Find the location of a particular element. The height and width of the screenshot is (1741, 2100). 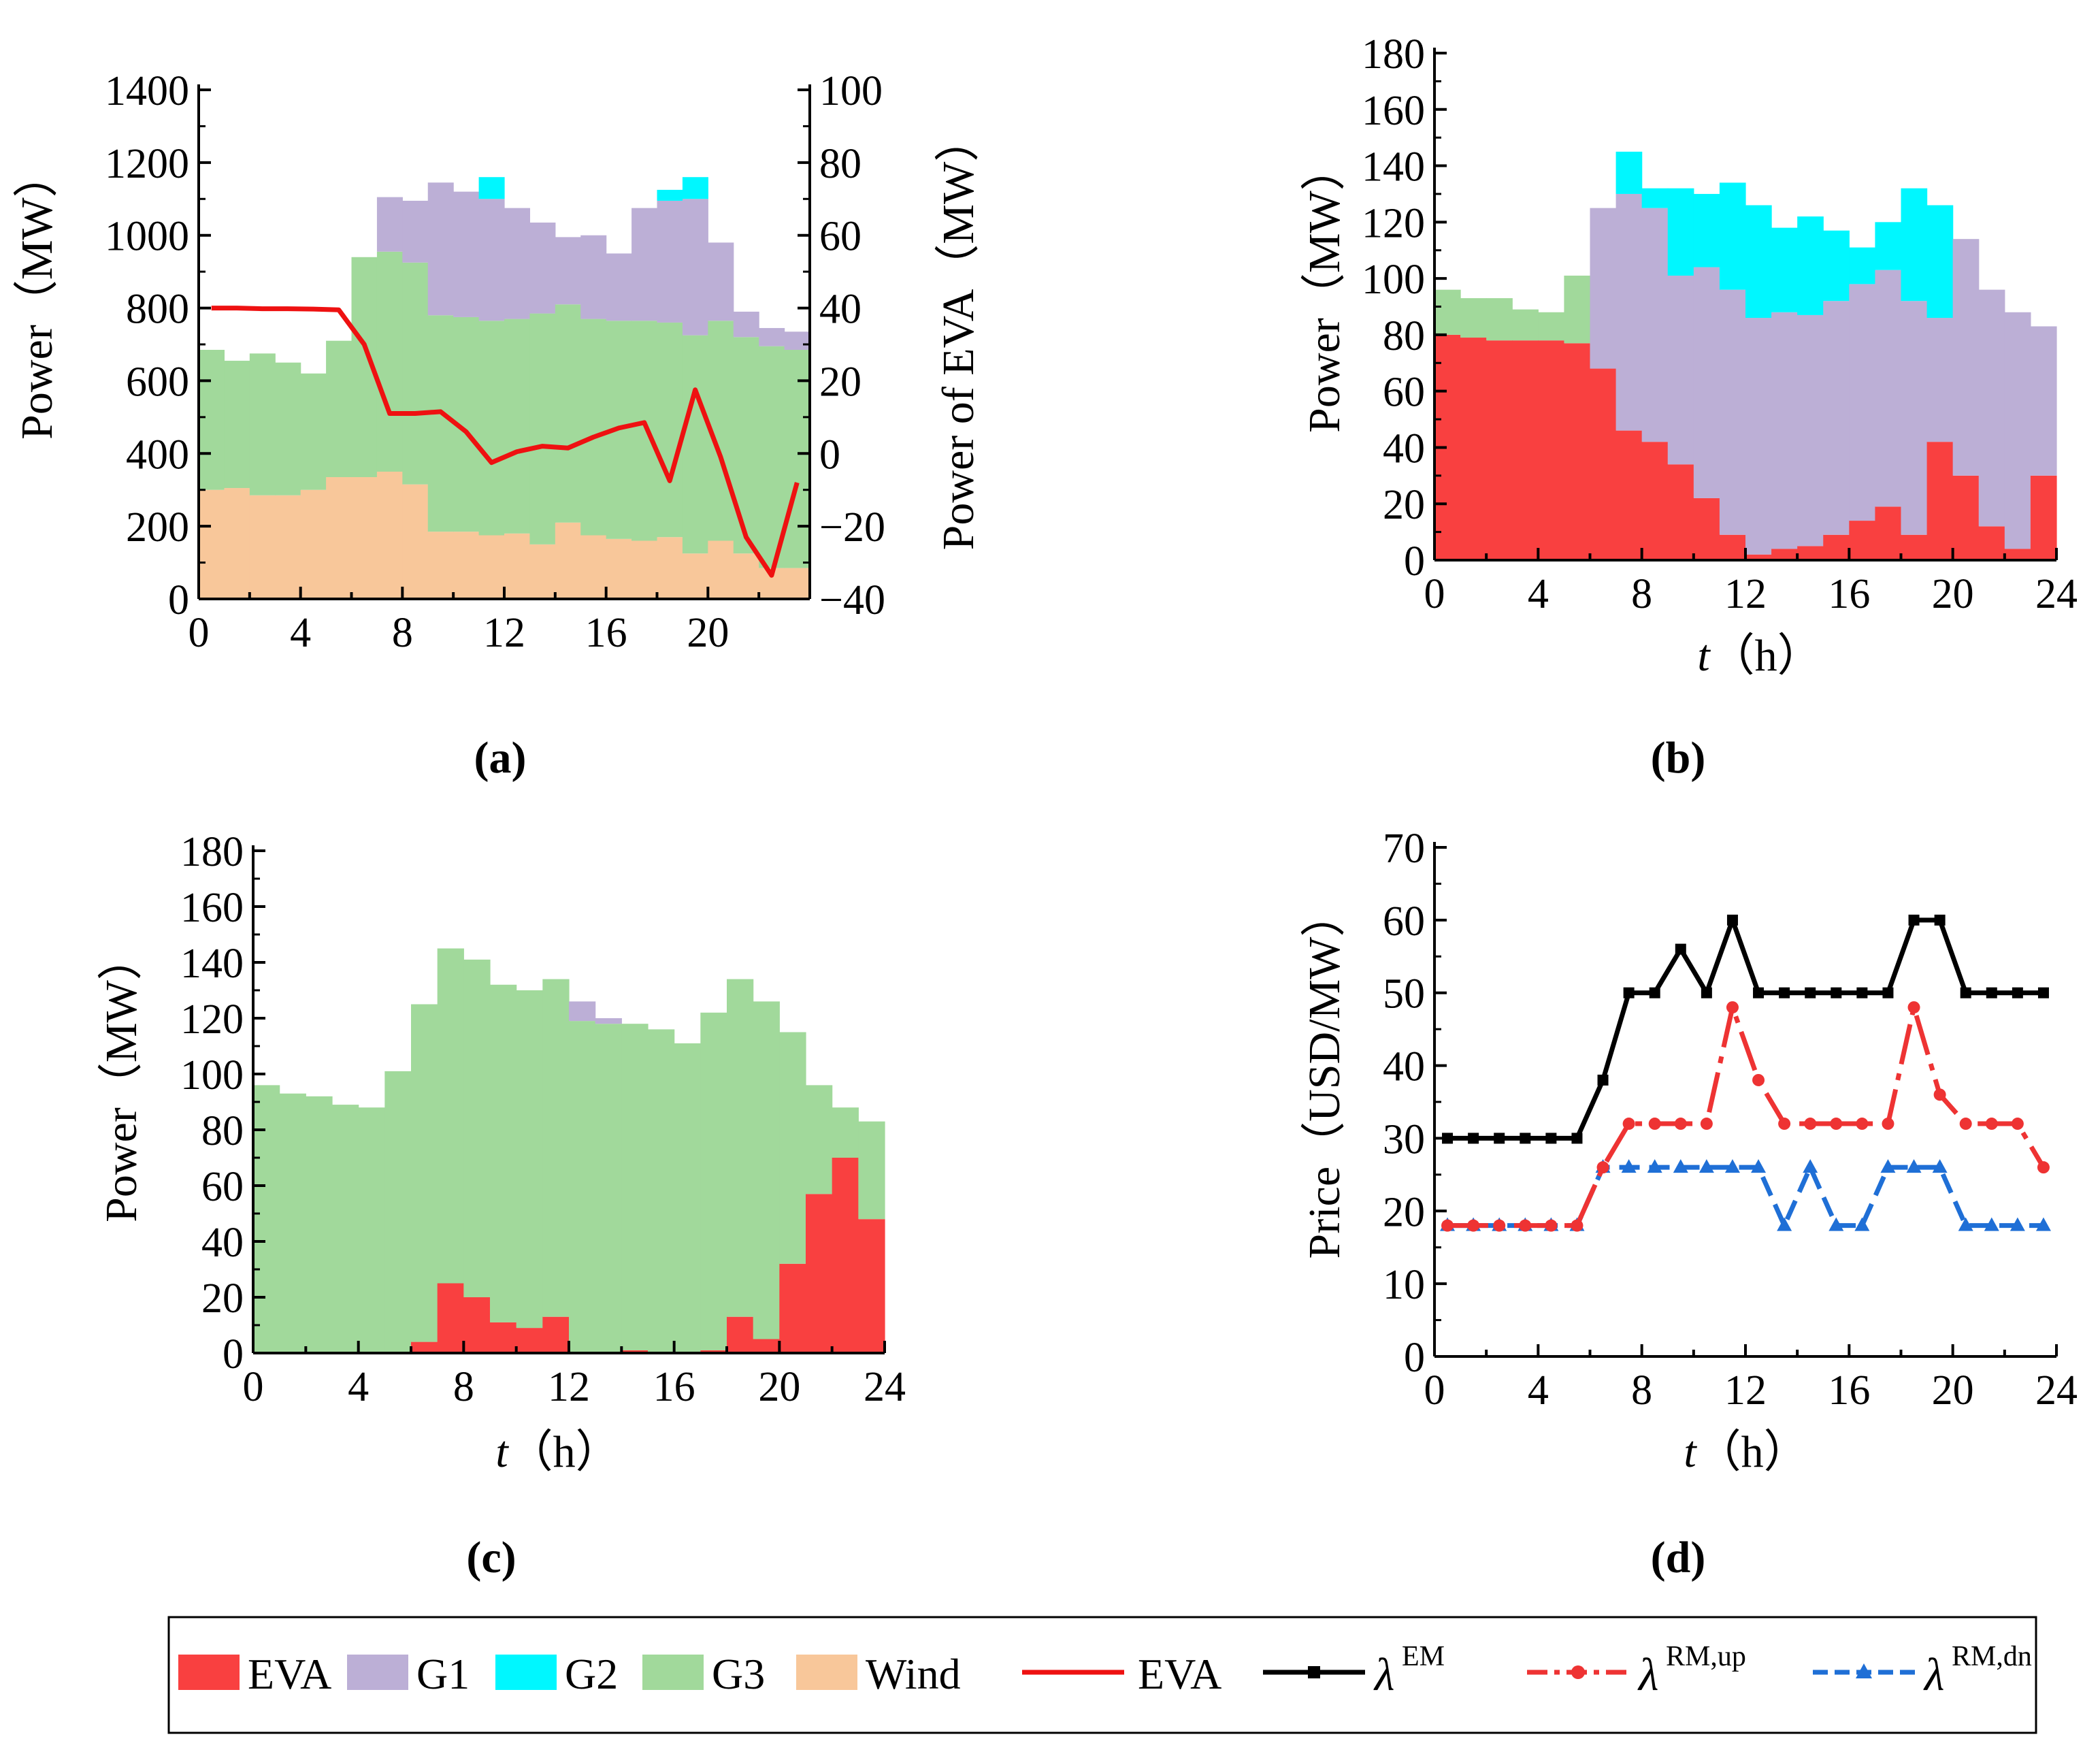

x-tick-label: 12 is located at coordinates (504, 633).